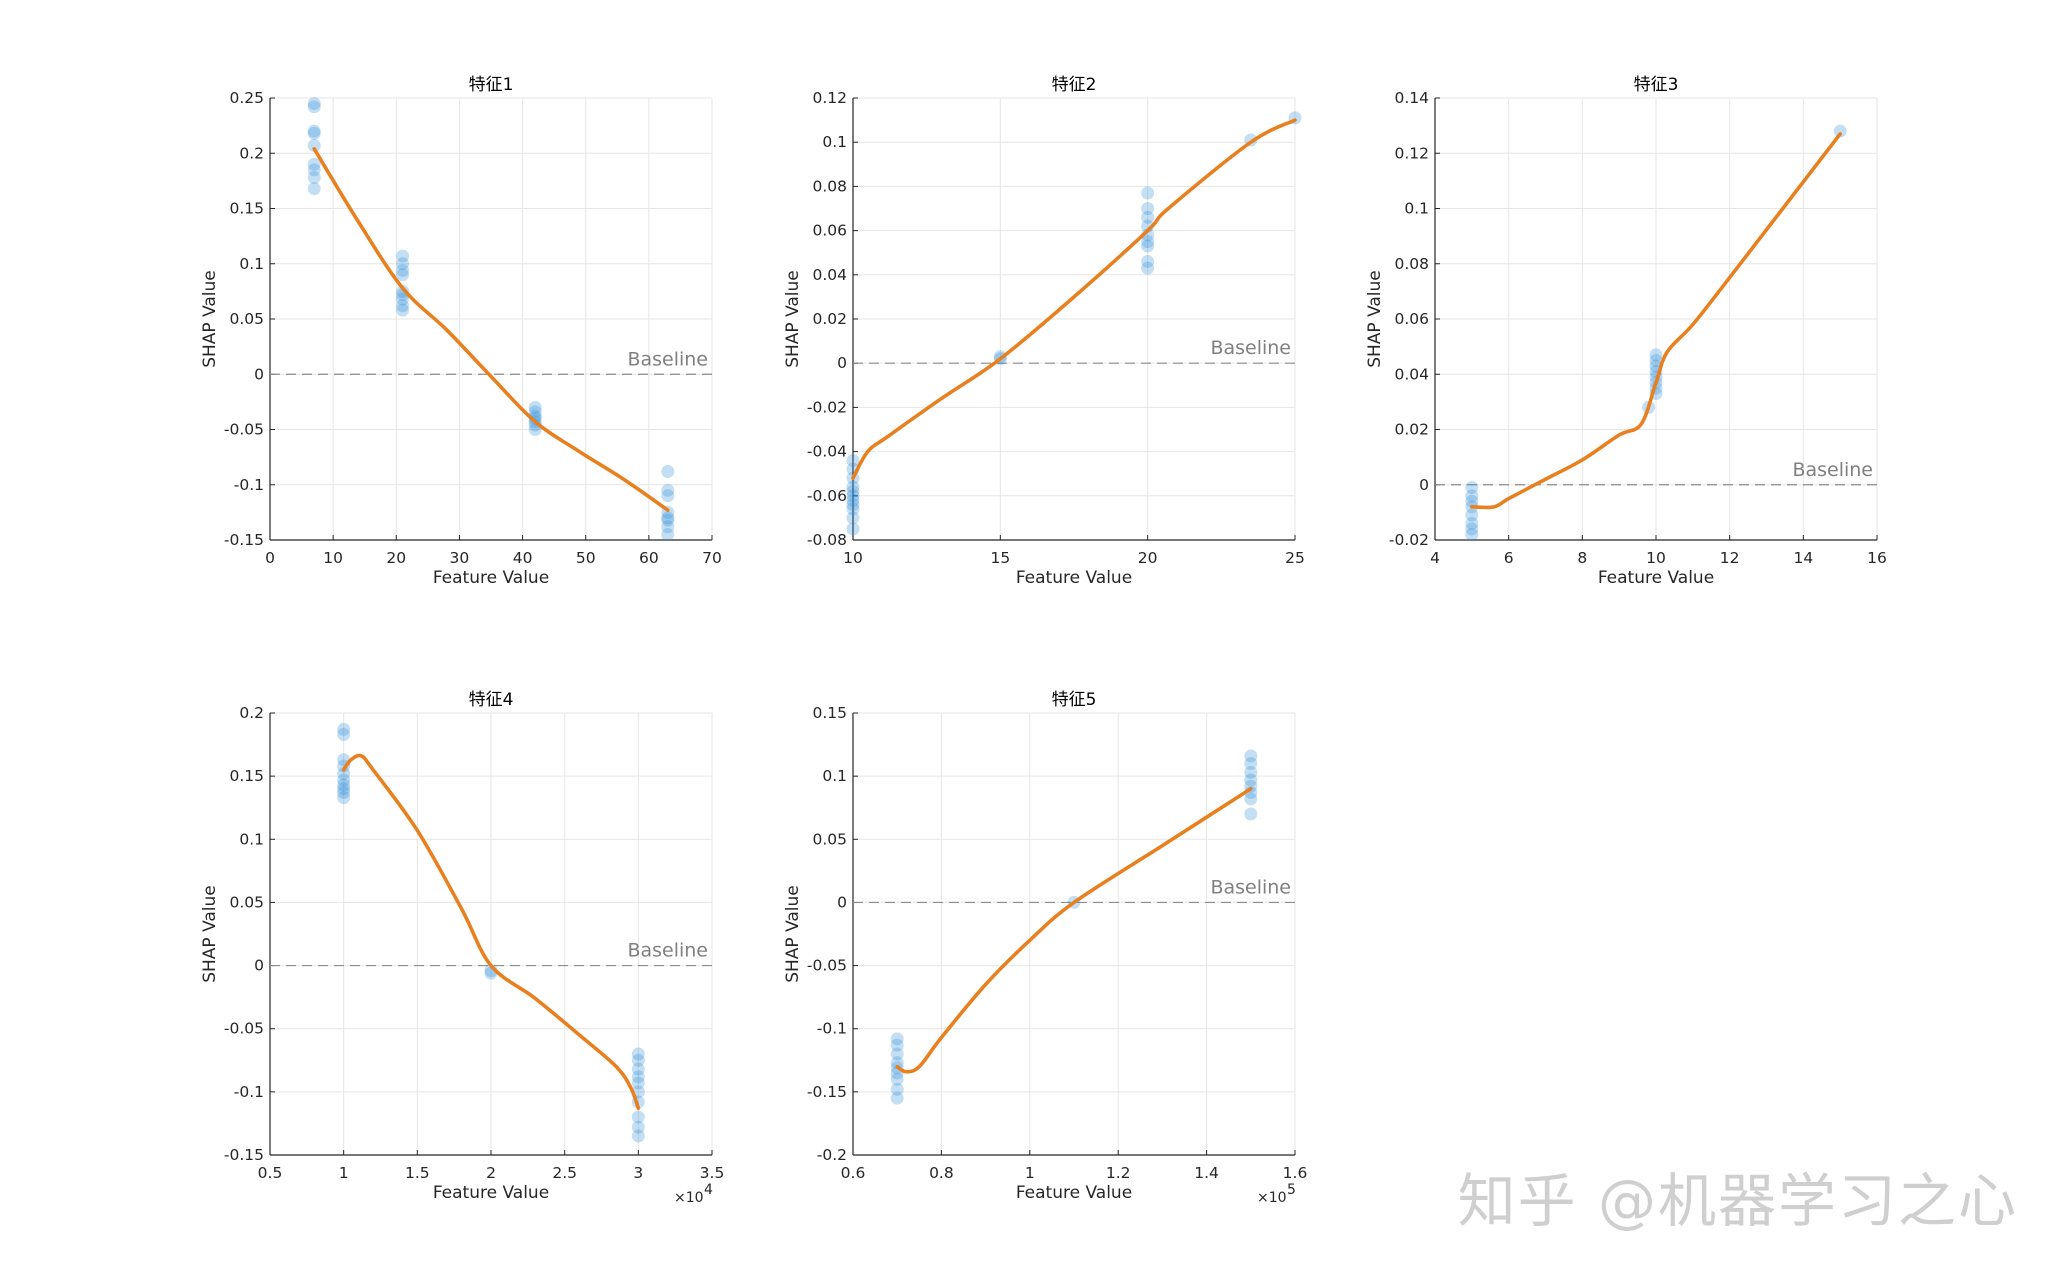 Image resolution: width=2048 pixels, height=1280 pixels. What do you see at coordinates (523, 558) in the screenshot?
I see `x-tick-label: 40` at bounding box center [523, 558].